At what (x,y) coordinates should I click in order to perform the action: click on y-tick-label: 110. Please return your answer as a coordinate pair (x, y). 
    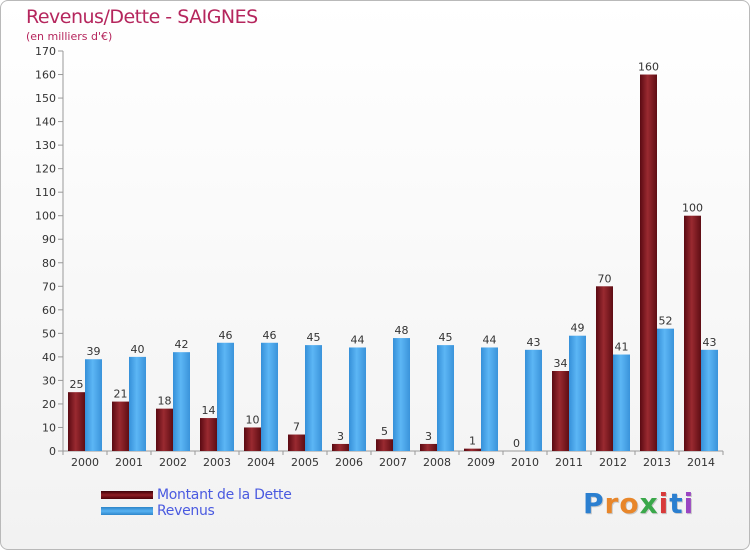
    Looking at the image, I should click on (45, 192).